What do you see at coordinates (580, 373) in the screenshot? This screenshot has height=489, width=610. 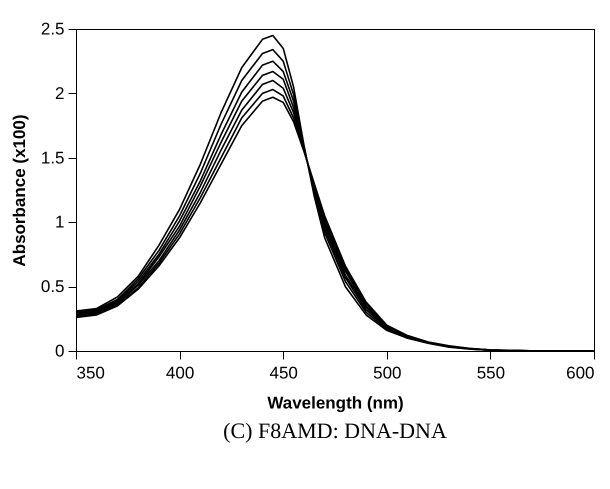 I see `x-tick-label: 600` at bounding box center [580, 373].